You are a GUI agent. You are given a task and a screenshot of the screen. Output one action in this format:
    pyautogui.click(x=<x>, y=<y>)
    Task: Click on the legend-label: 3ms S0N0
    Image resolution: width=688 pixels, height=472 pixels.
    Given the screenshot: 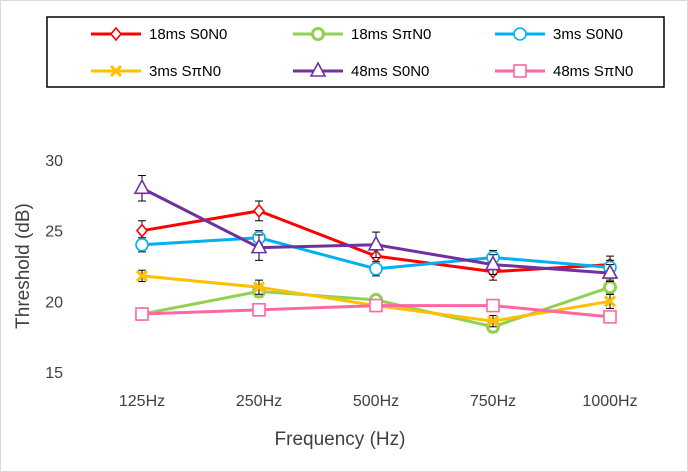 What is the action you would take?
    pyautogui.click(x=588, y=34)
    